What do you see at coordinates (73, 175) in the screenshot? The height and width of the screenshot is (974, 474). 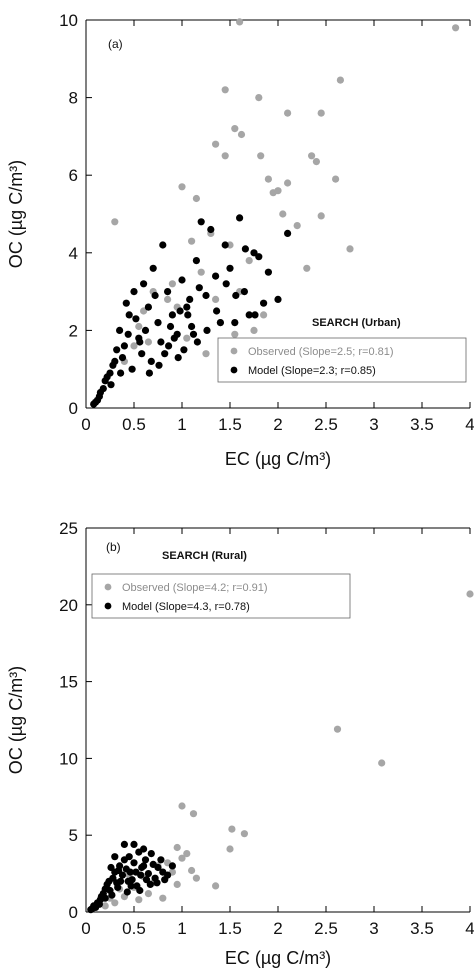 I see `y-tick-label: 6` at bounding box center [73, 175].